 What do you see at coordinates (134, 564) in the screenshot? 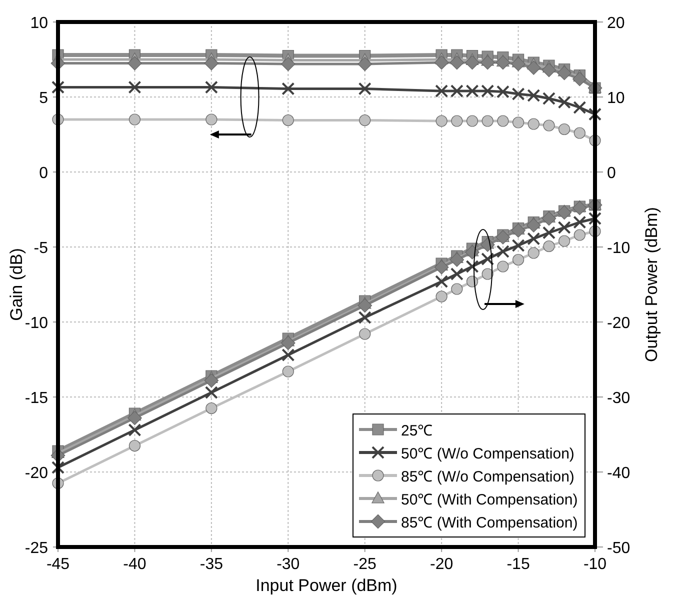
I see `x-tick-label: -40` at bounding box center [134, 564].